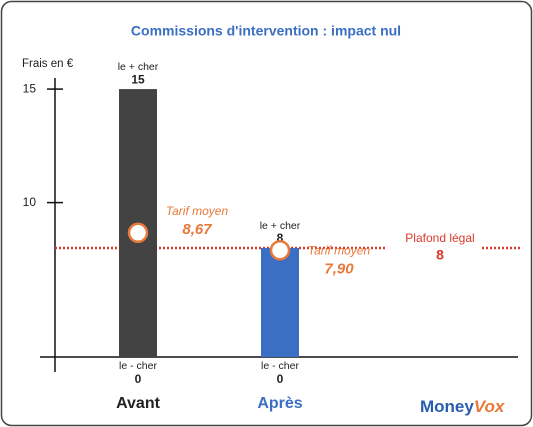 The height and width of the screenshot is (427, 533). What do you see at coordinates (138, 79) in the screenshot?
I see `max-value: 15` at bounding box center [138, 79].